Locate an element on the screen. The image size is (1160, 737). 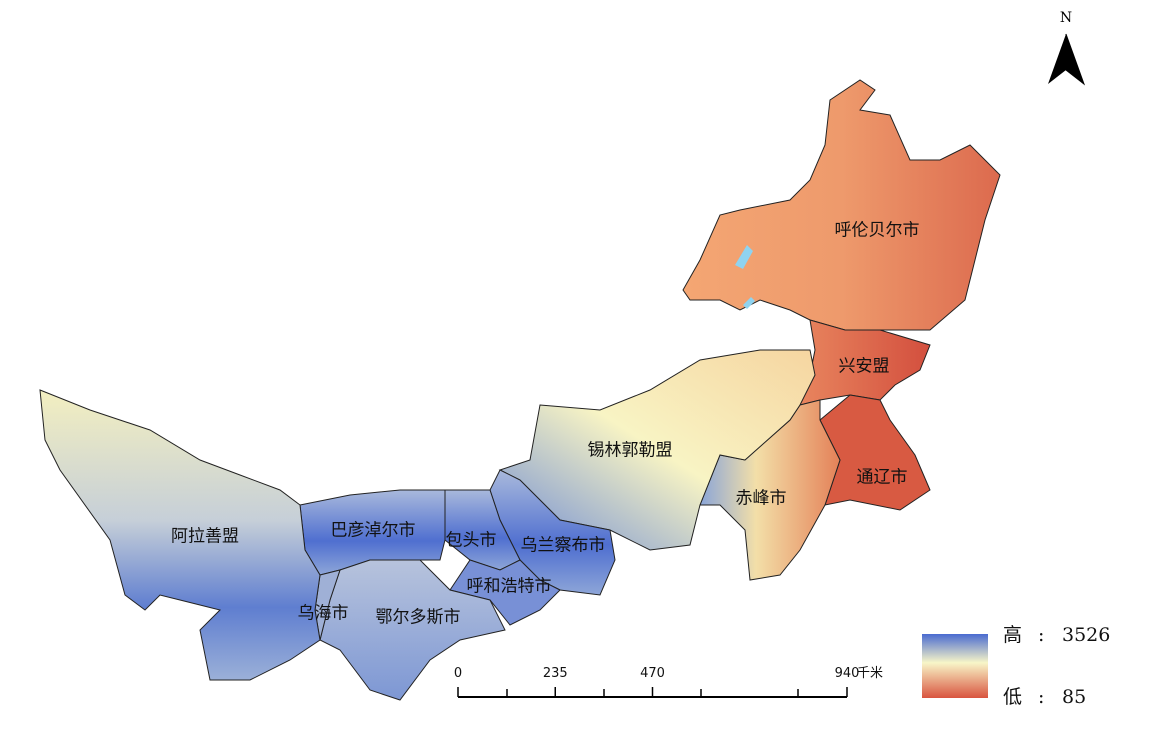
lake is located at coordinates (745, 277).